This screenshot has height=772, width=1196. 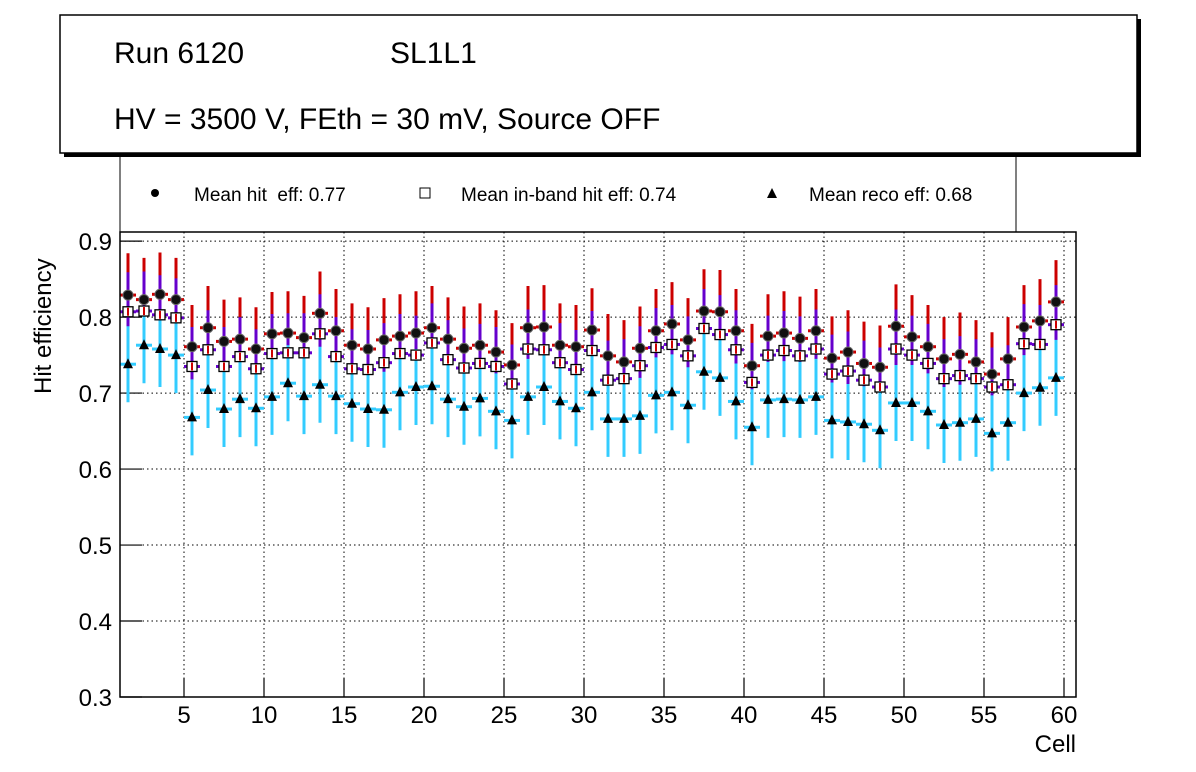 I want to click on legend-square-marker, so click(x=425, y=193).